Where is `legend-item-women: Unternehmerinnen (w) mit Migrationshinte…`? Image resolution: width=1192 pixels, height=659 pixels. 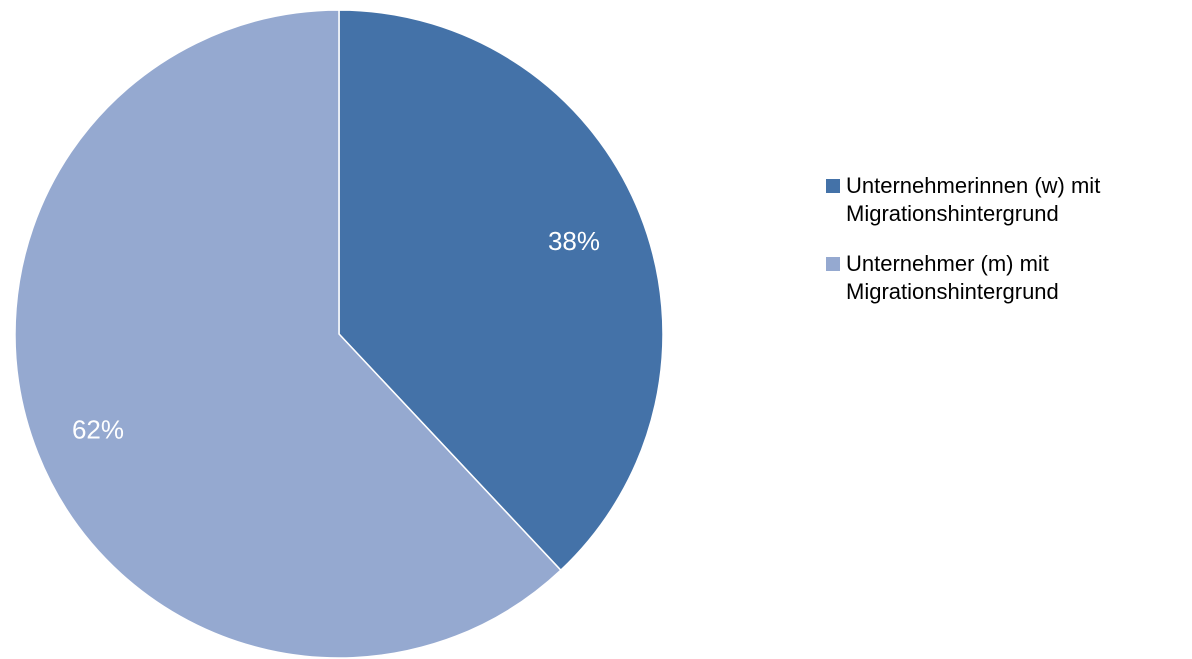 legend-item-women: Unternehmerinnen (w) mit Migrationshinte… is located at coordinates (1006, 200).